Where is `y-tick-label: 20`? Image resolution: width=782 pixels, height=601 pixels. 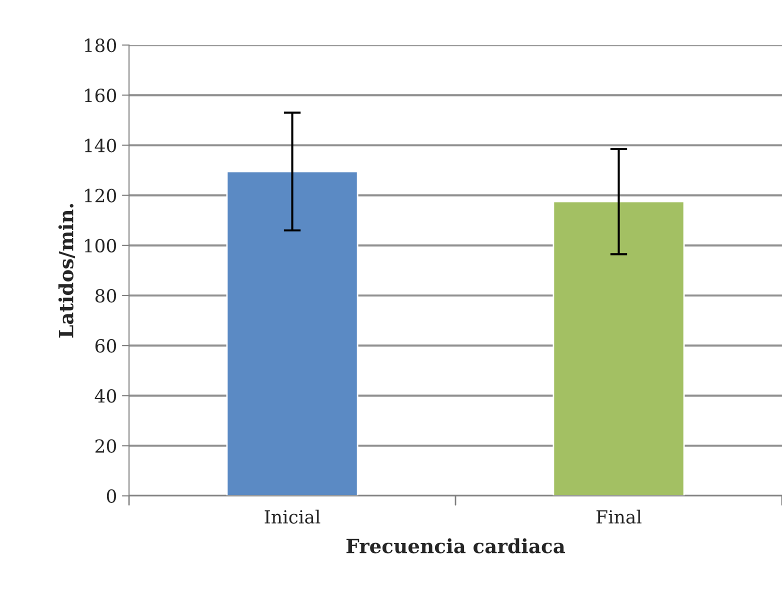
y-tick-label: 20 is located at coordinates (105, 446).